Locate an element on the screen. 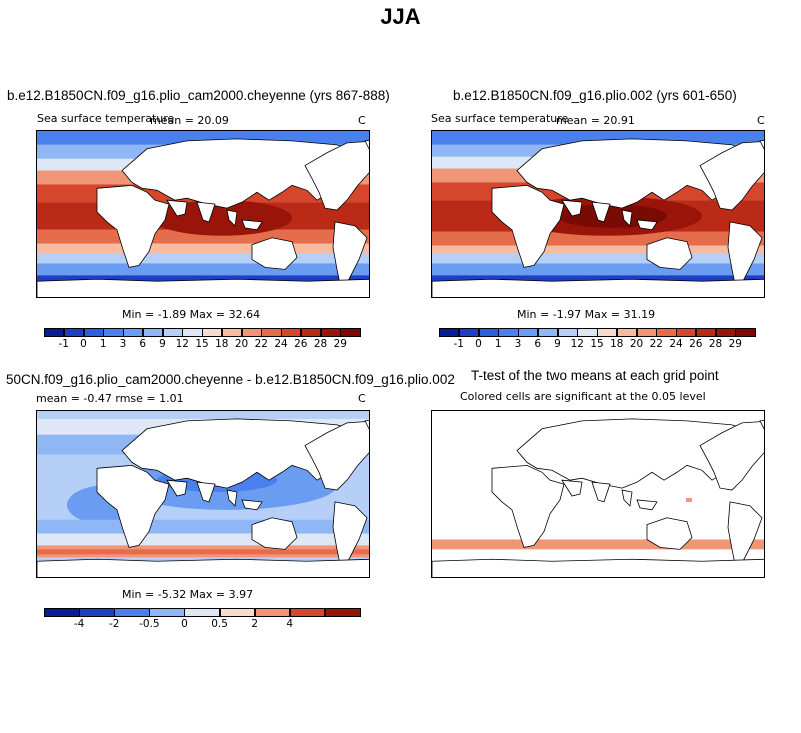 This screenshot has height=733, width=801. panel-2-map is located at coordinates (598, 214).